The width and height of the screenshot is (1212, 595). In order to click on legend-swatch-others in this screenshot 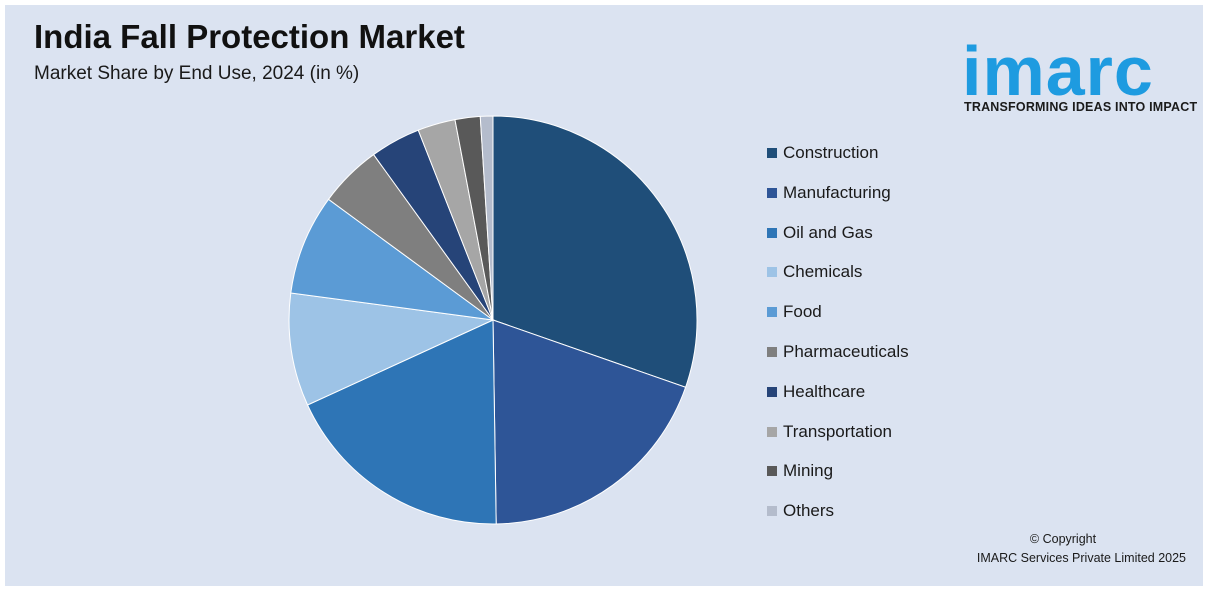, I will do `click(772, 511)`.